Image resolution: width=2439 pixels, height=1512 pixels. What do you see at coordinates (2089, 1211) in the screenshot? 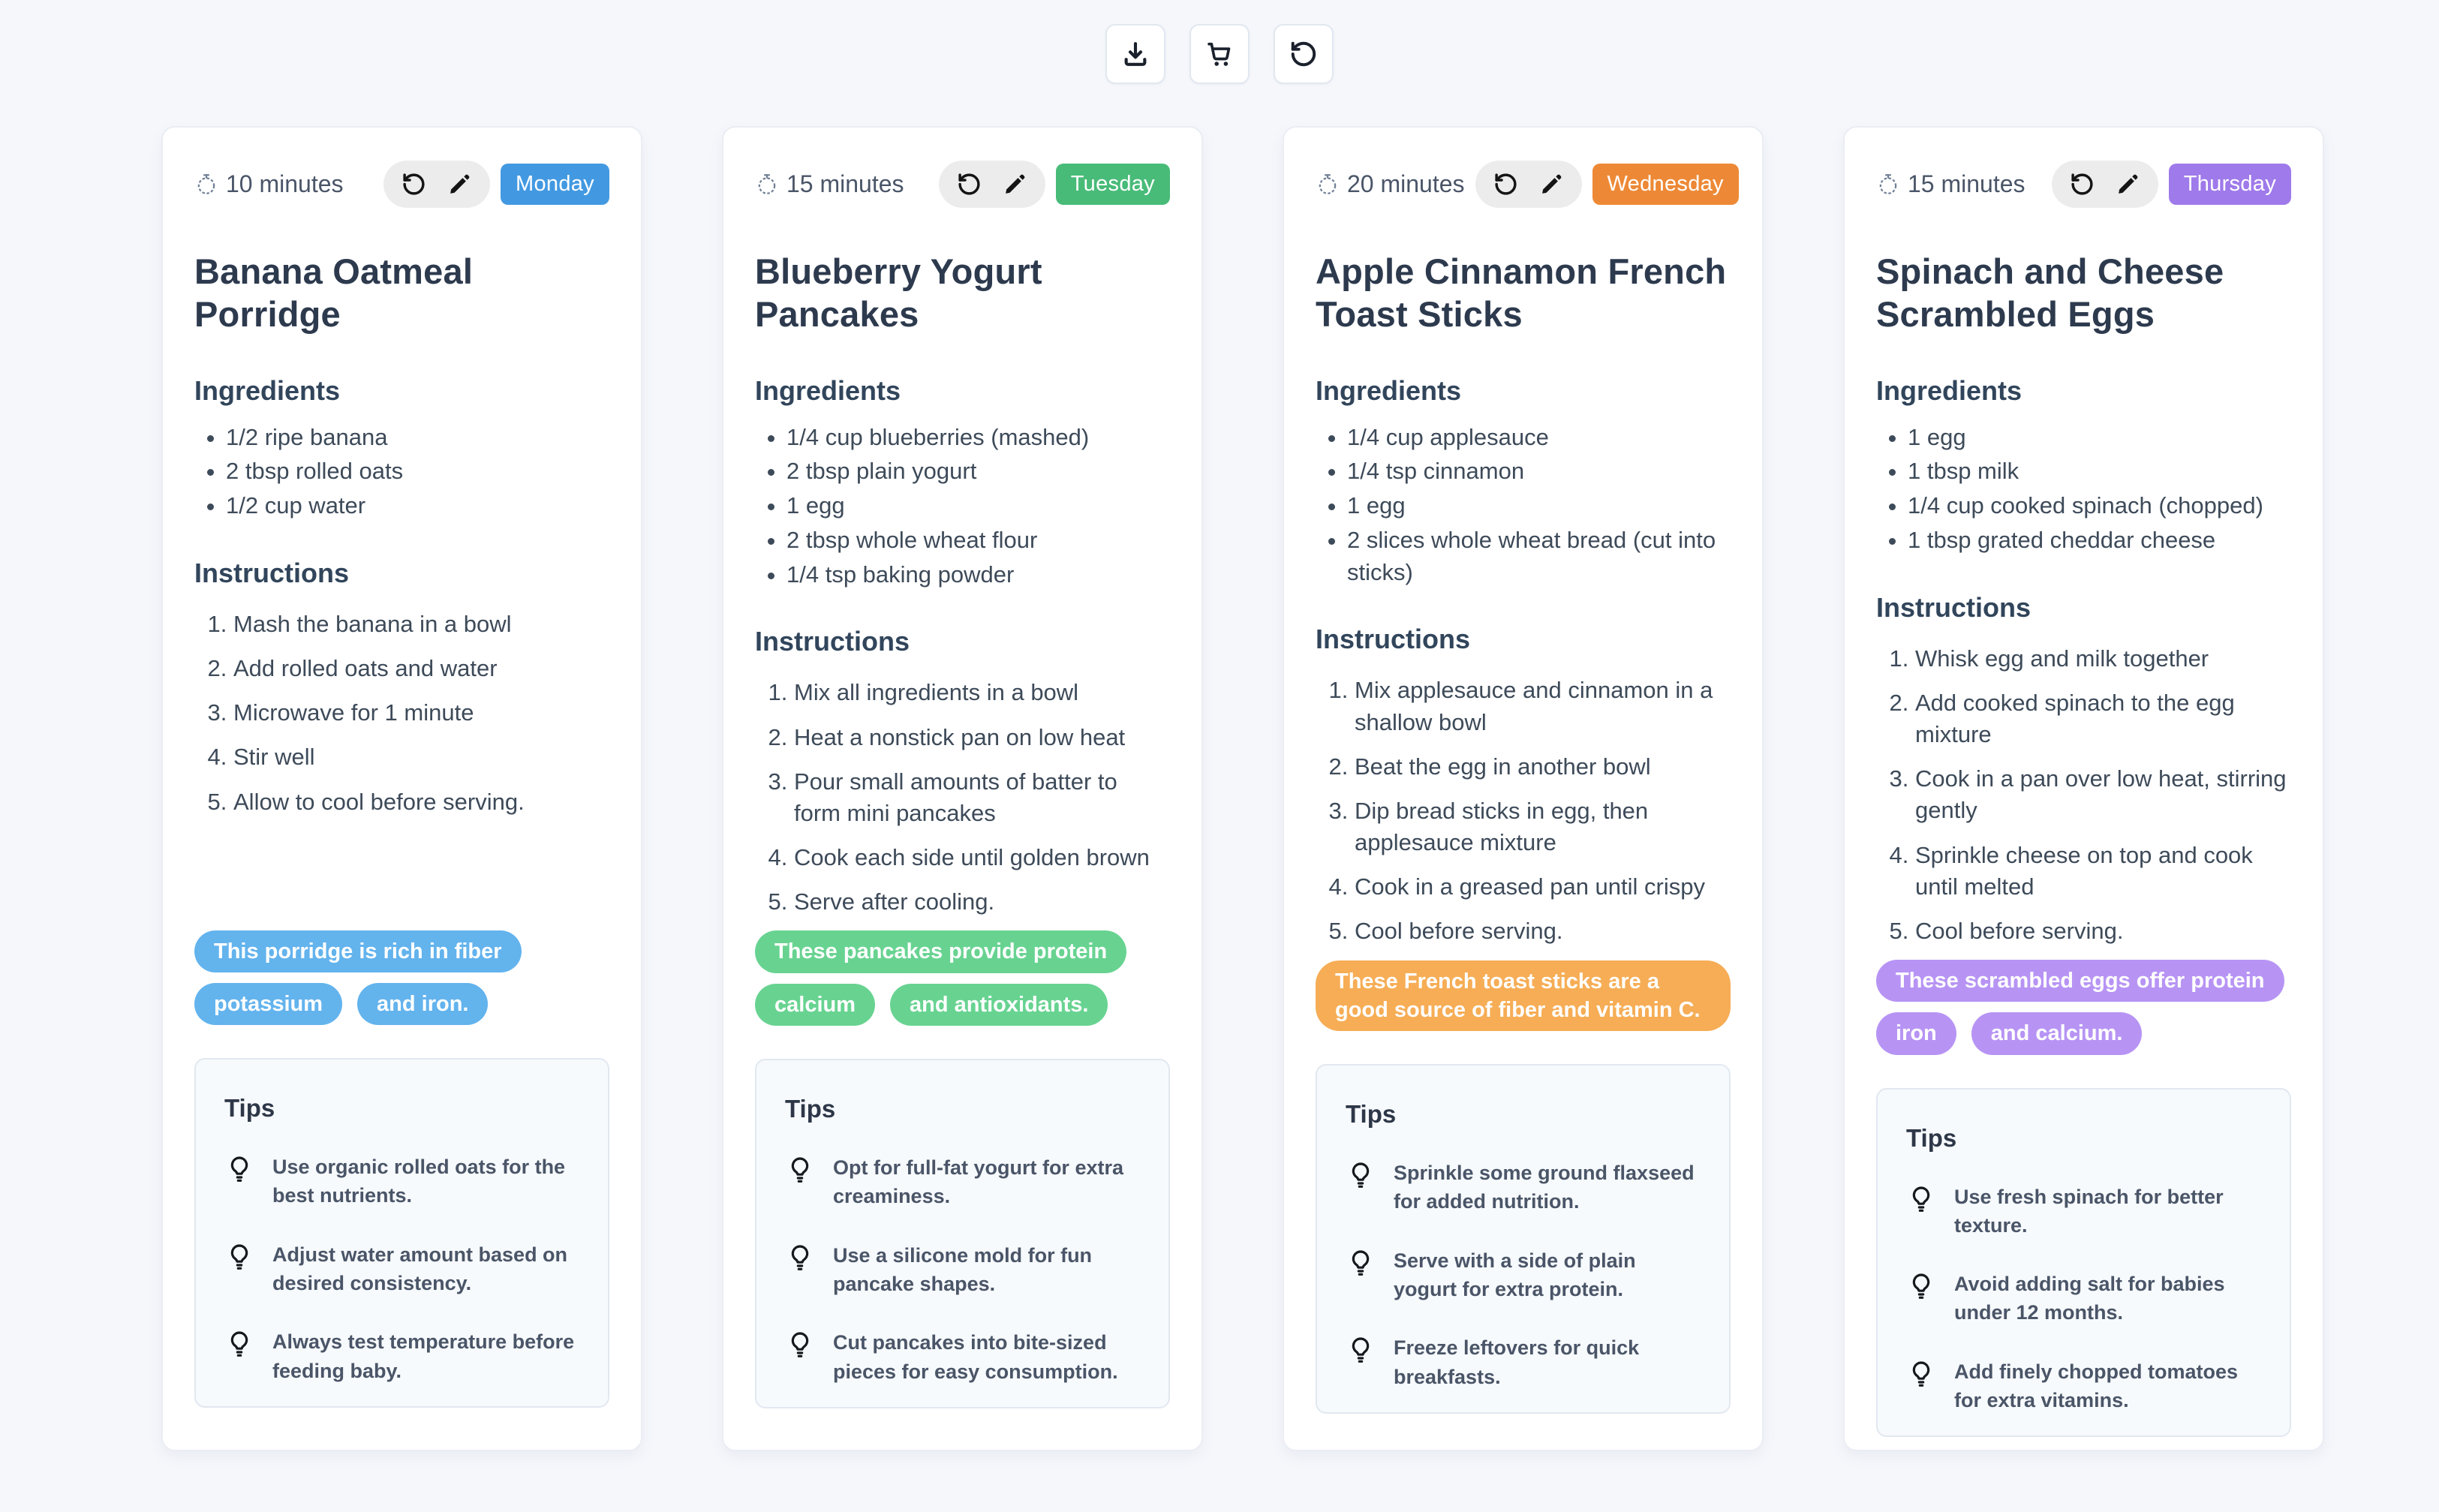
I see `tip-text: Use fresh spinach for better texture.` at bounding box center [2089, 1211].